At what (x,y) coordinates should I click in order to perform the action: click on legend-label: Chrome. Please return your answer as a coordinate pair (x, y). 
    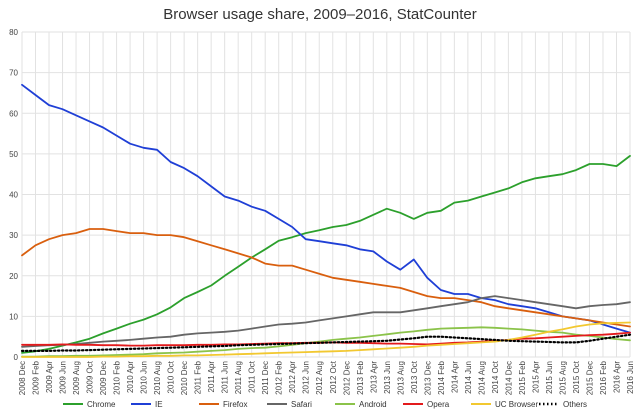
    Looking at the image, I should click on (101, 404).